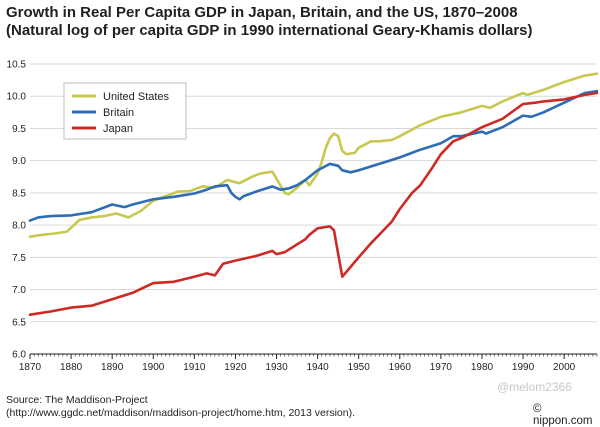 This screenshot has height=427, width=600. What do you see at coordinates (118, 113) in the screenshot?
I see `legend-label-britain: Britain` at bounding box center [118, 113].